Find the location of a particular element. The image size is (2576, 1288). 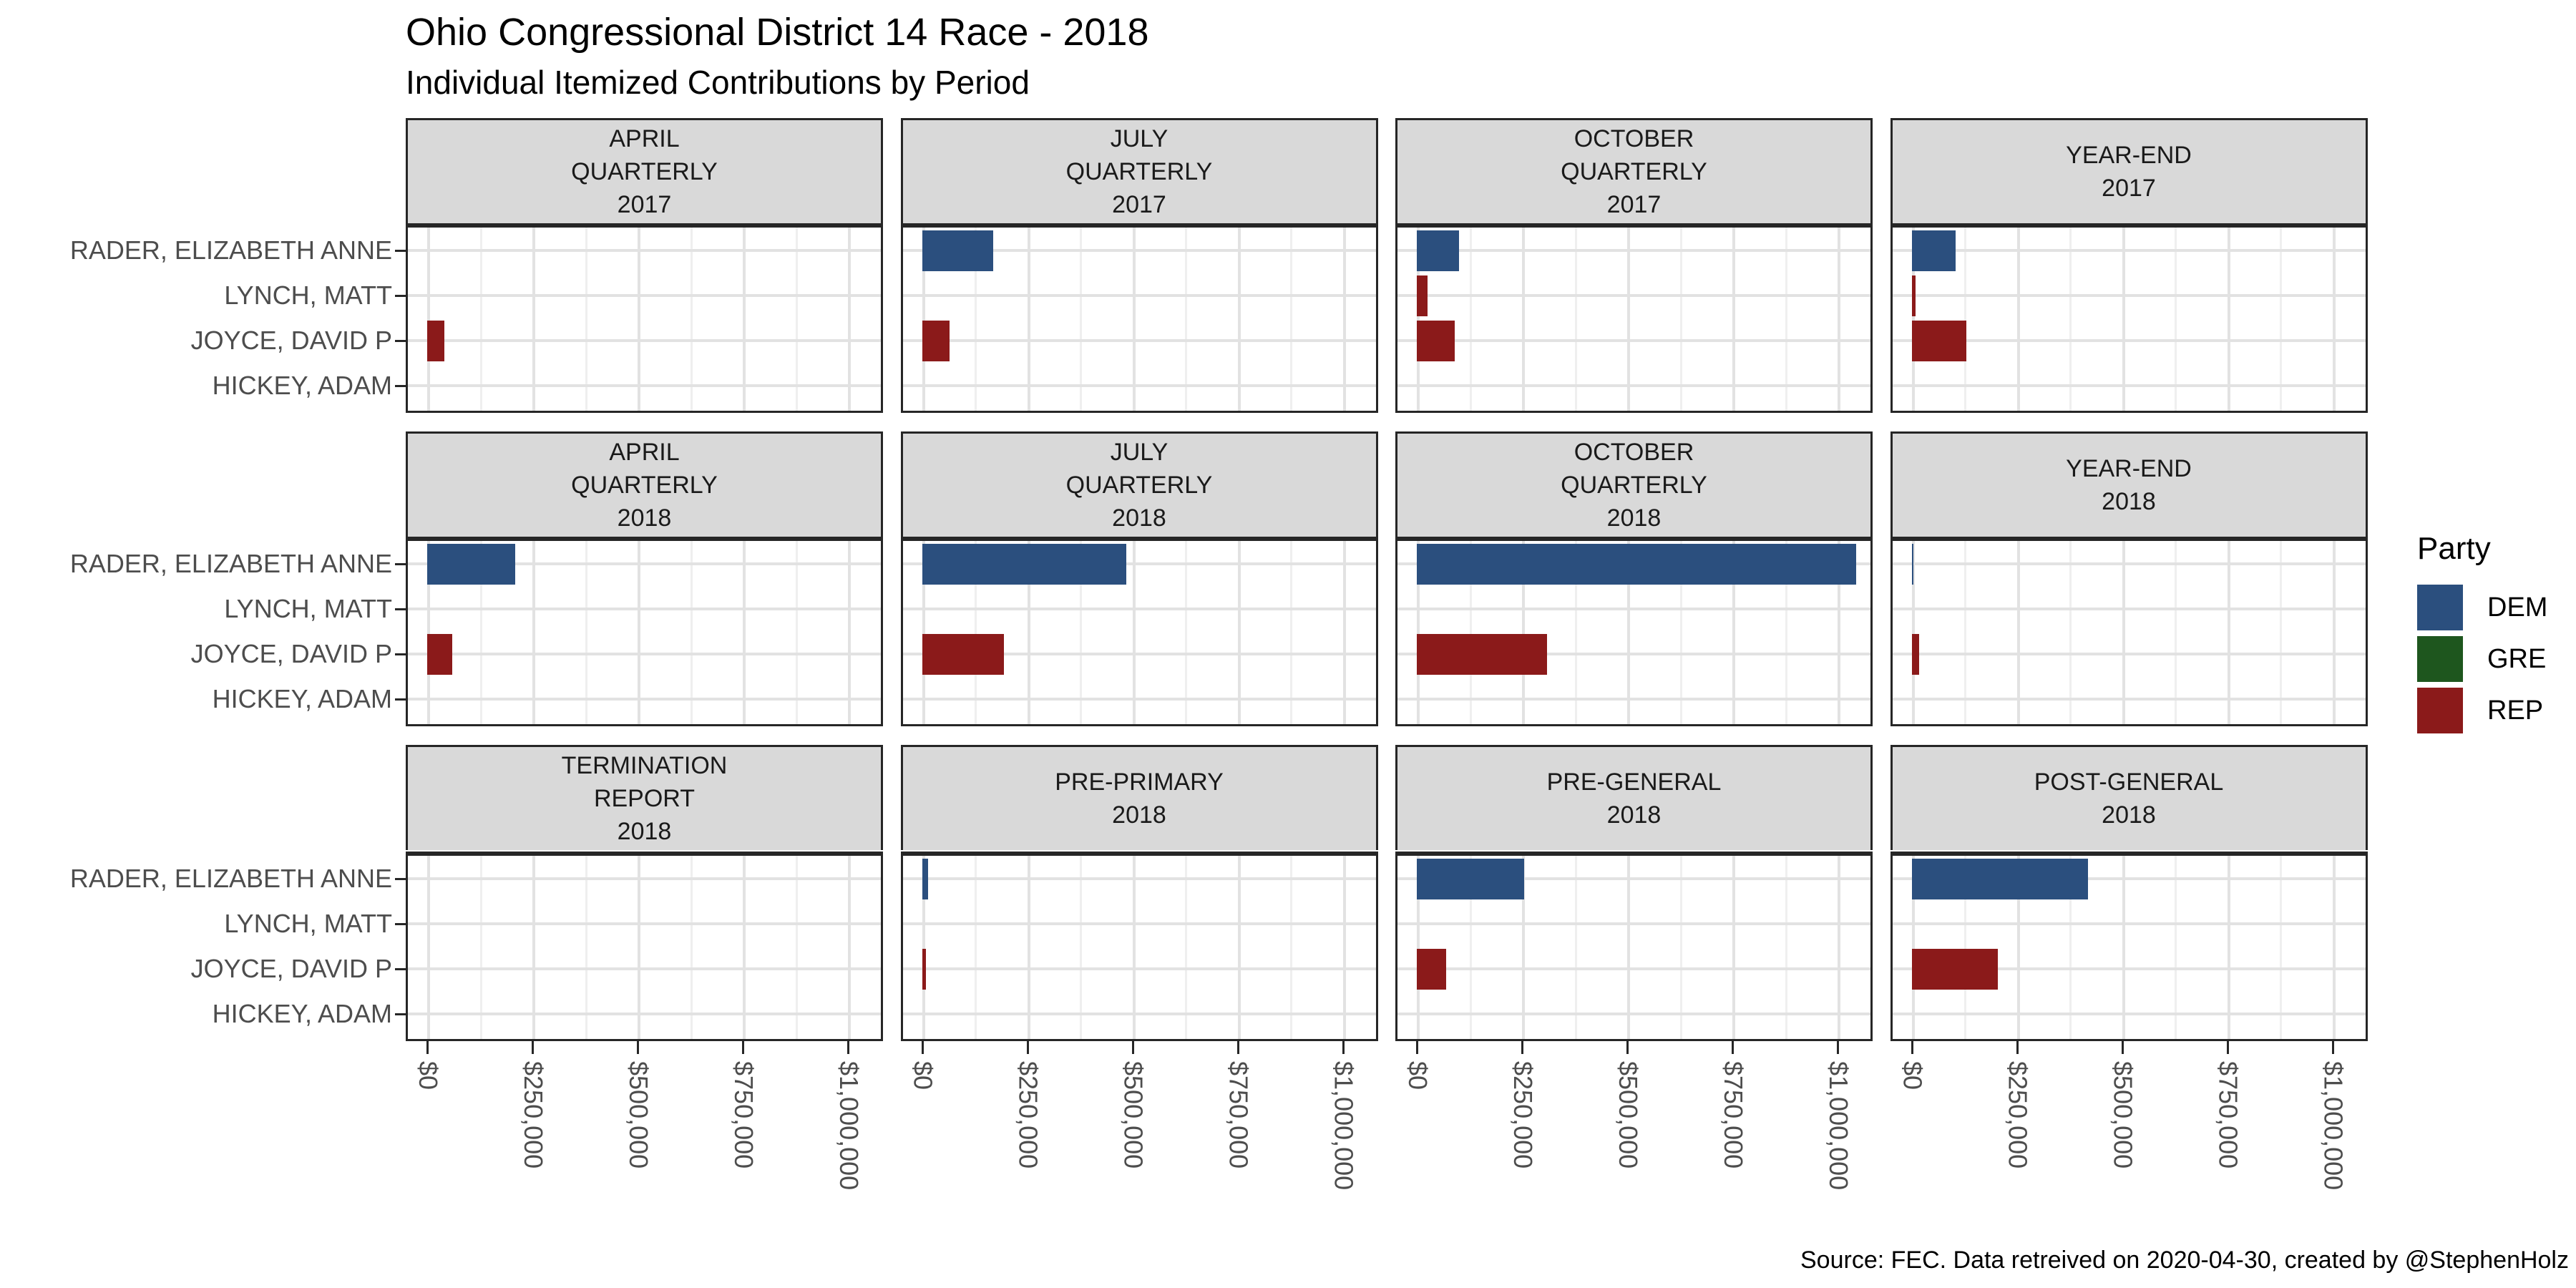

facet-panel-pre-primary-2018 is located at coordinates (1139, 946).